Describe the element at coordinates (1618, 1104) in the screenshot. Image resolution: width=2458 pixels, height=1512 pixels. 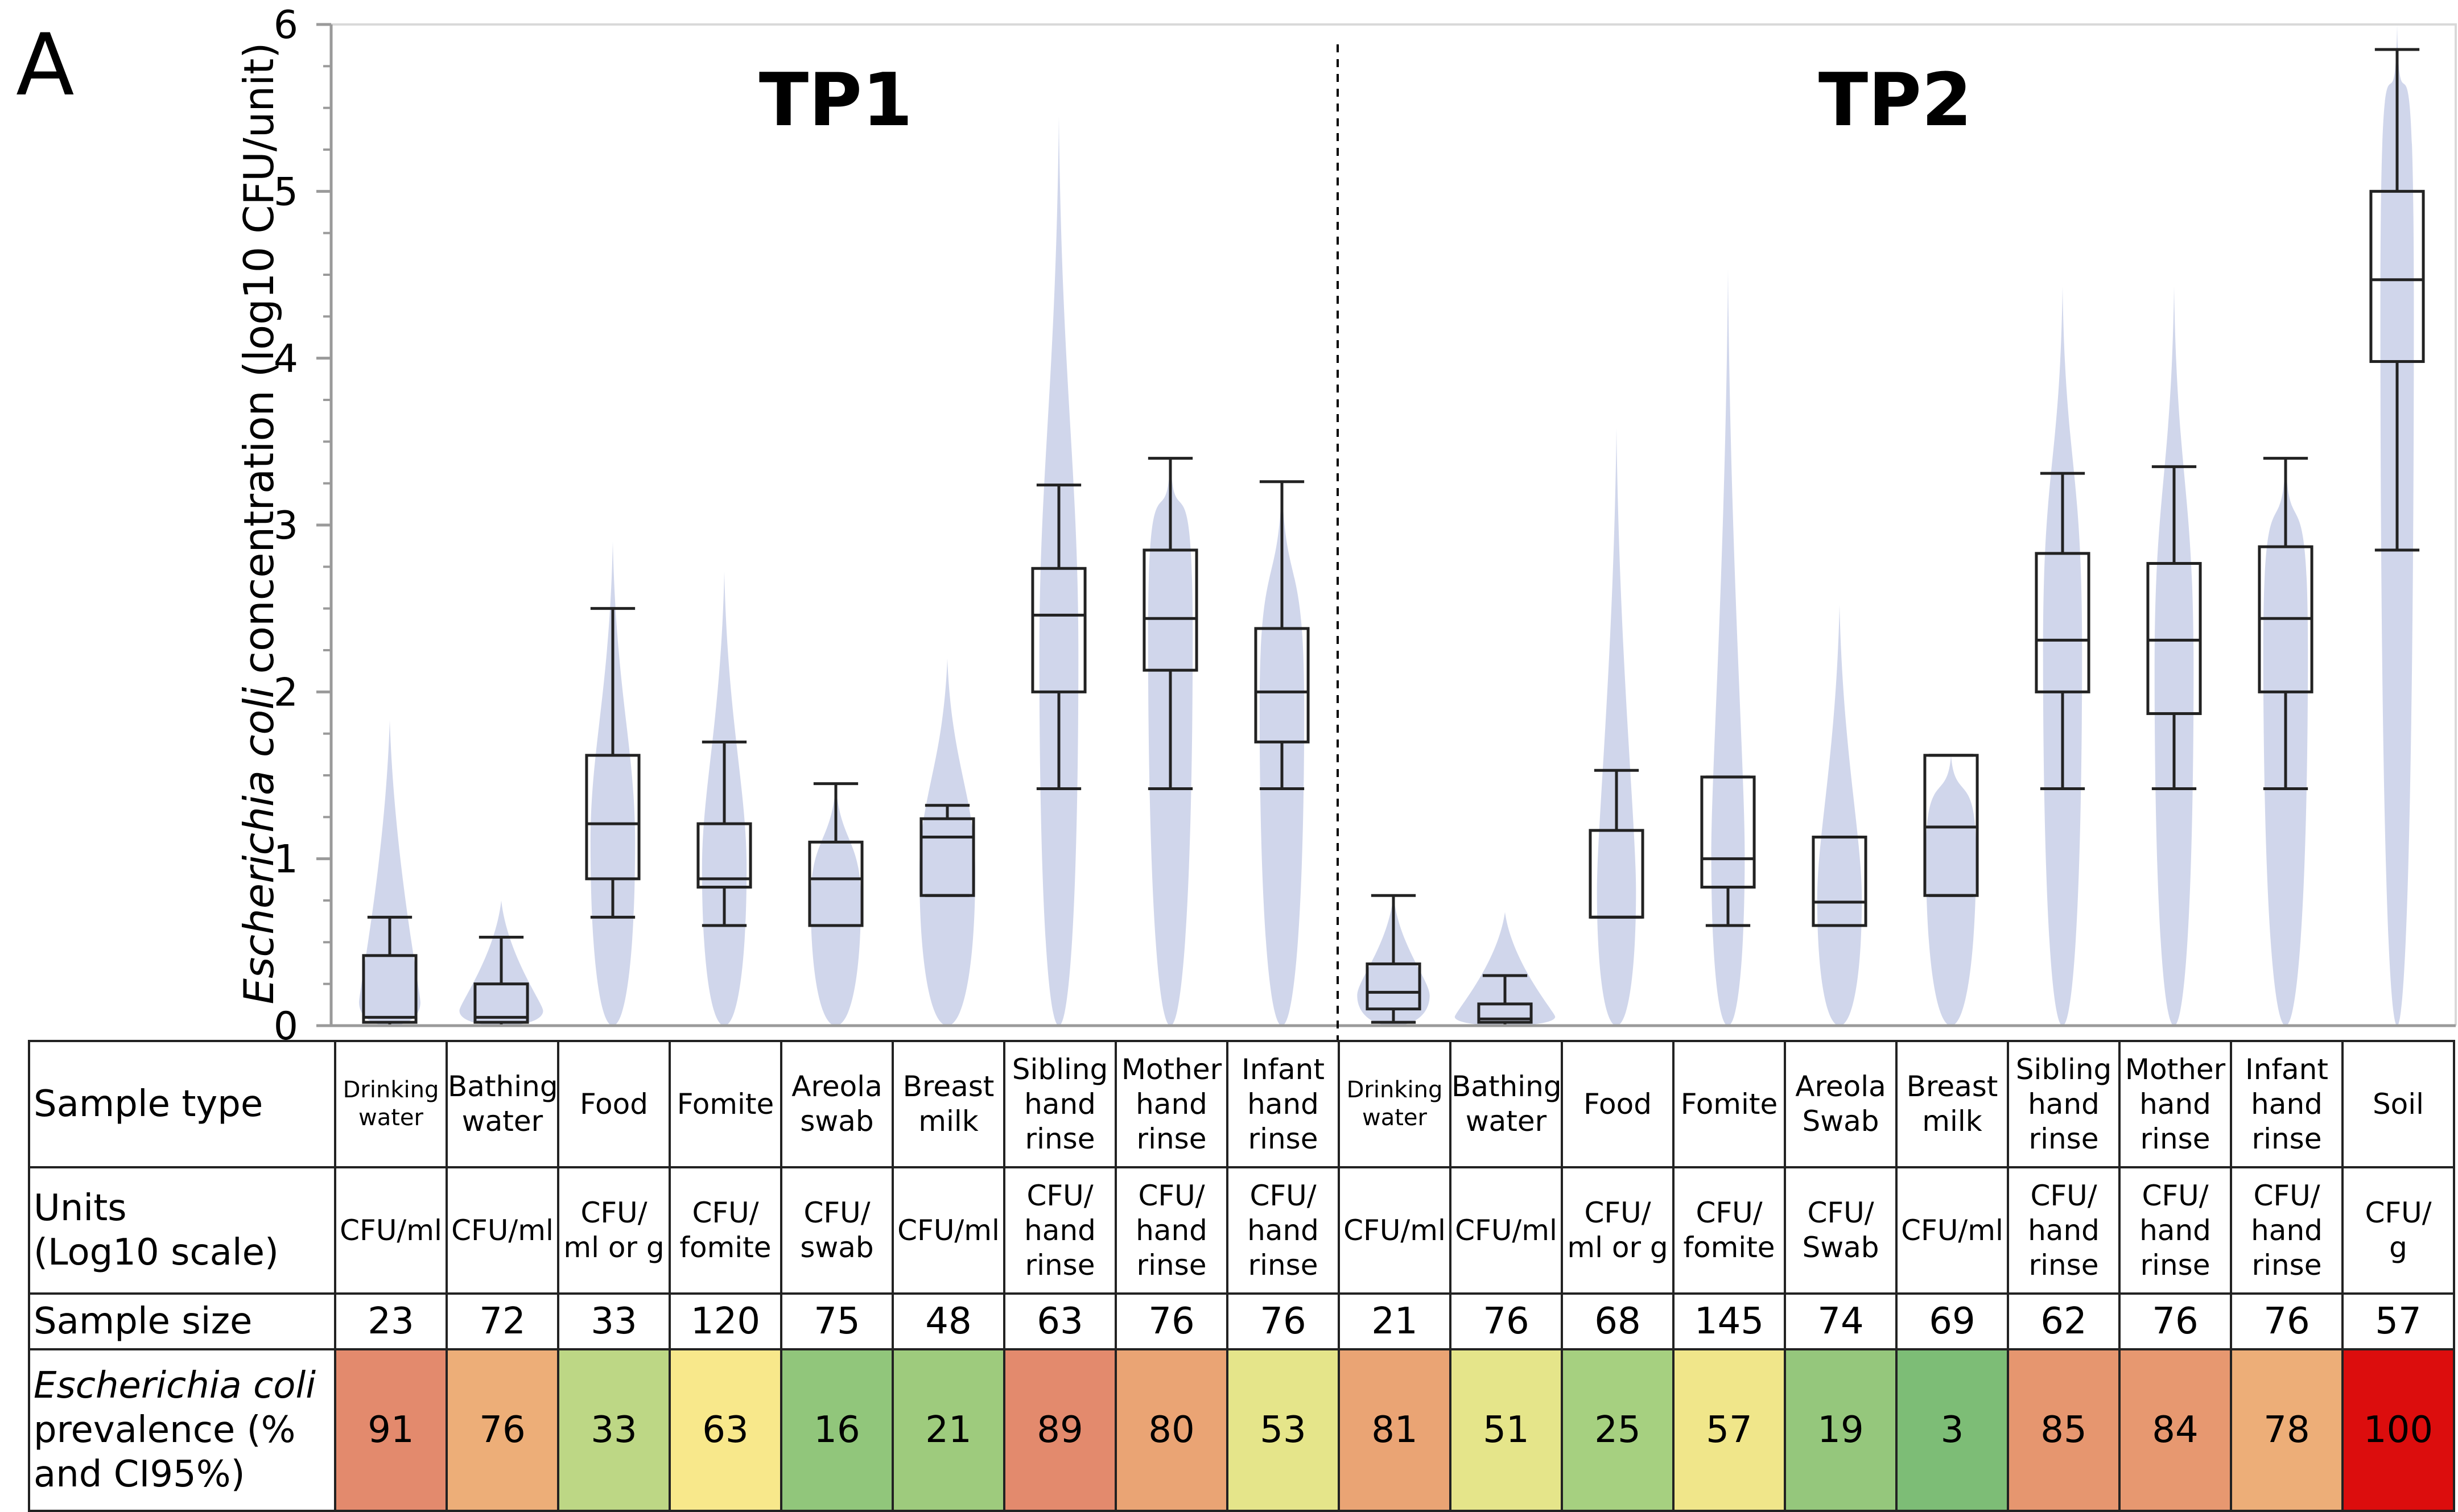
I see `sample-type-cell: Food` at that location.